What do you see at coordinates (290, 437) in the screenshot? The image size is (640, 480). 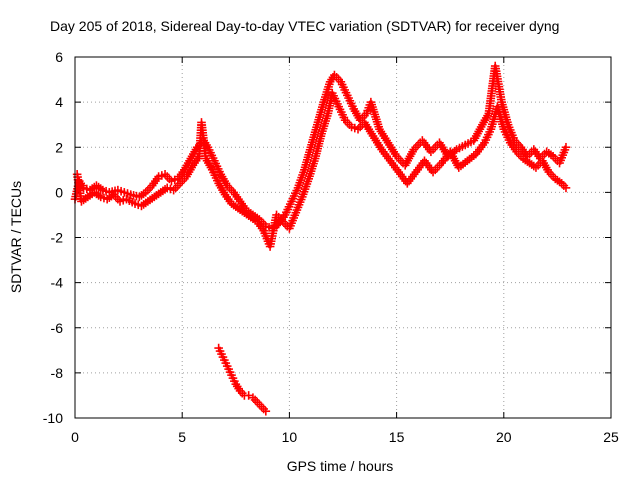 I see `x-tick-label: 10` at bounding box center [290, 437].